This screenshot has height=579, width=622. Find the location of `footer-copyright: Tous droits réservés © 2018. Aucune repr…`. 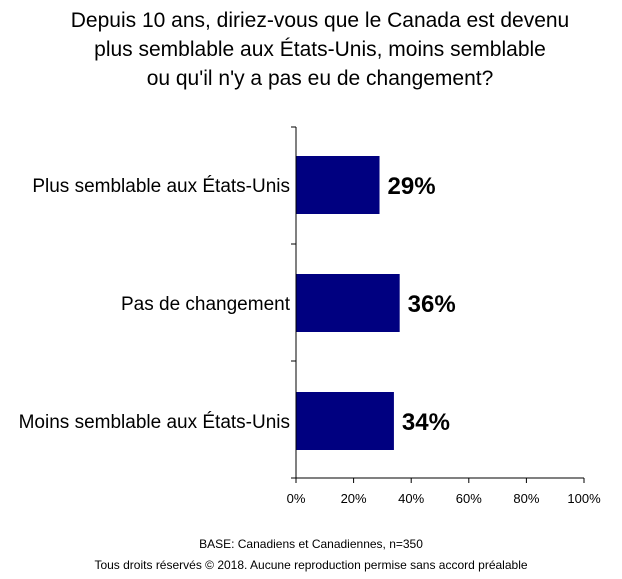

footer-copyright: Tous droits réservés © 2018. Aucune repr… is located at coordinates (311, 565).